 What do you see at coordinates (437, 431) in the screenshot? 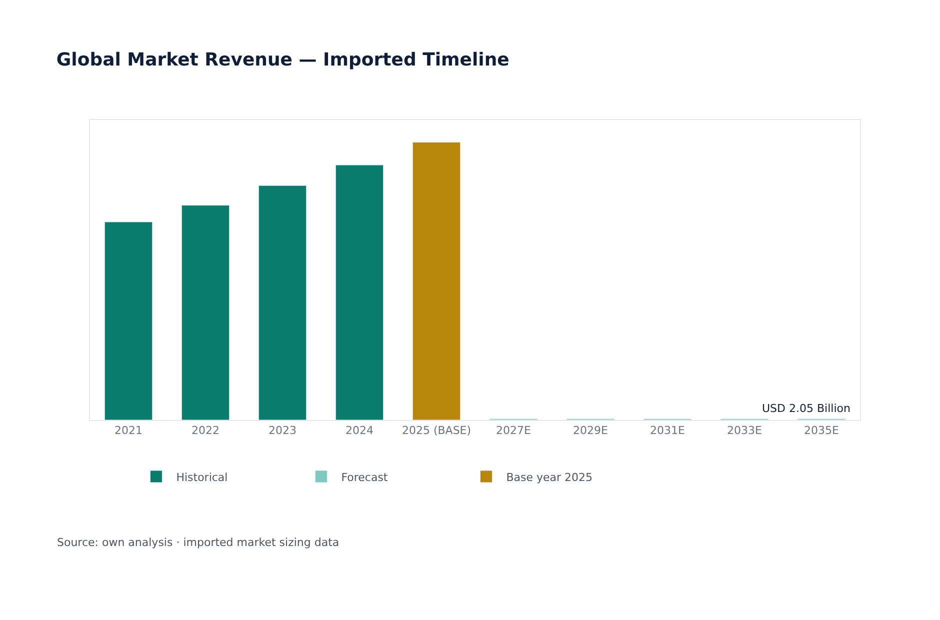
I see `x-tick-label: 2025 (BASE)` at bounding box center [437, 431].